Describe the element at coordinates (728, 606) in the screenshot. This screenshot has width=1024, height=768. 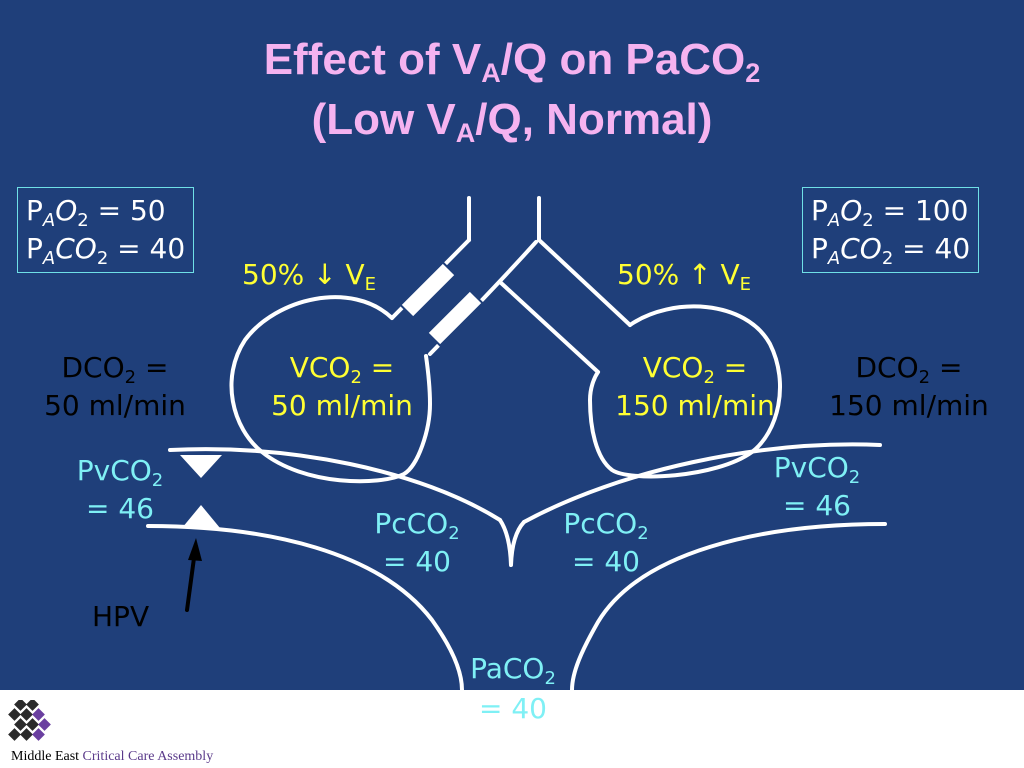
I see `right-capillary-bottom` at that location.